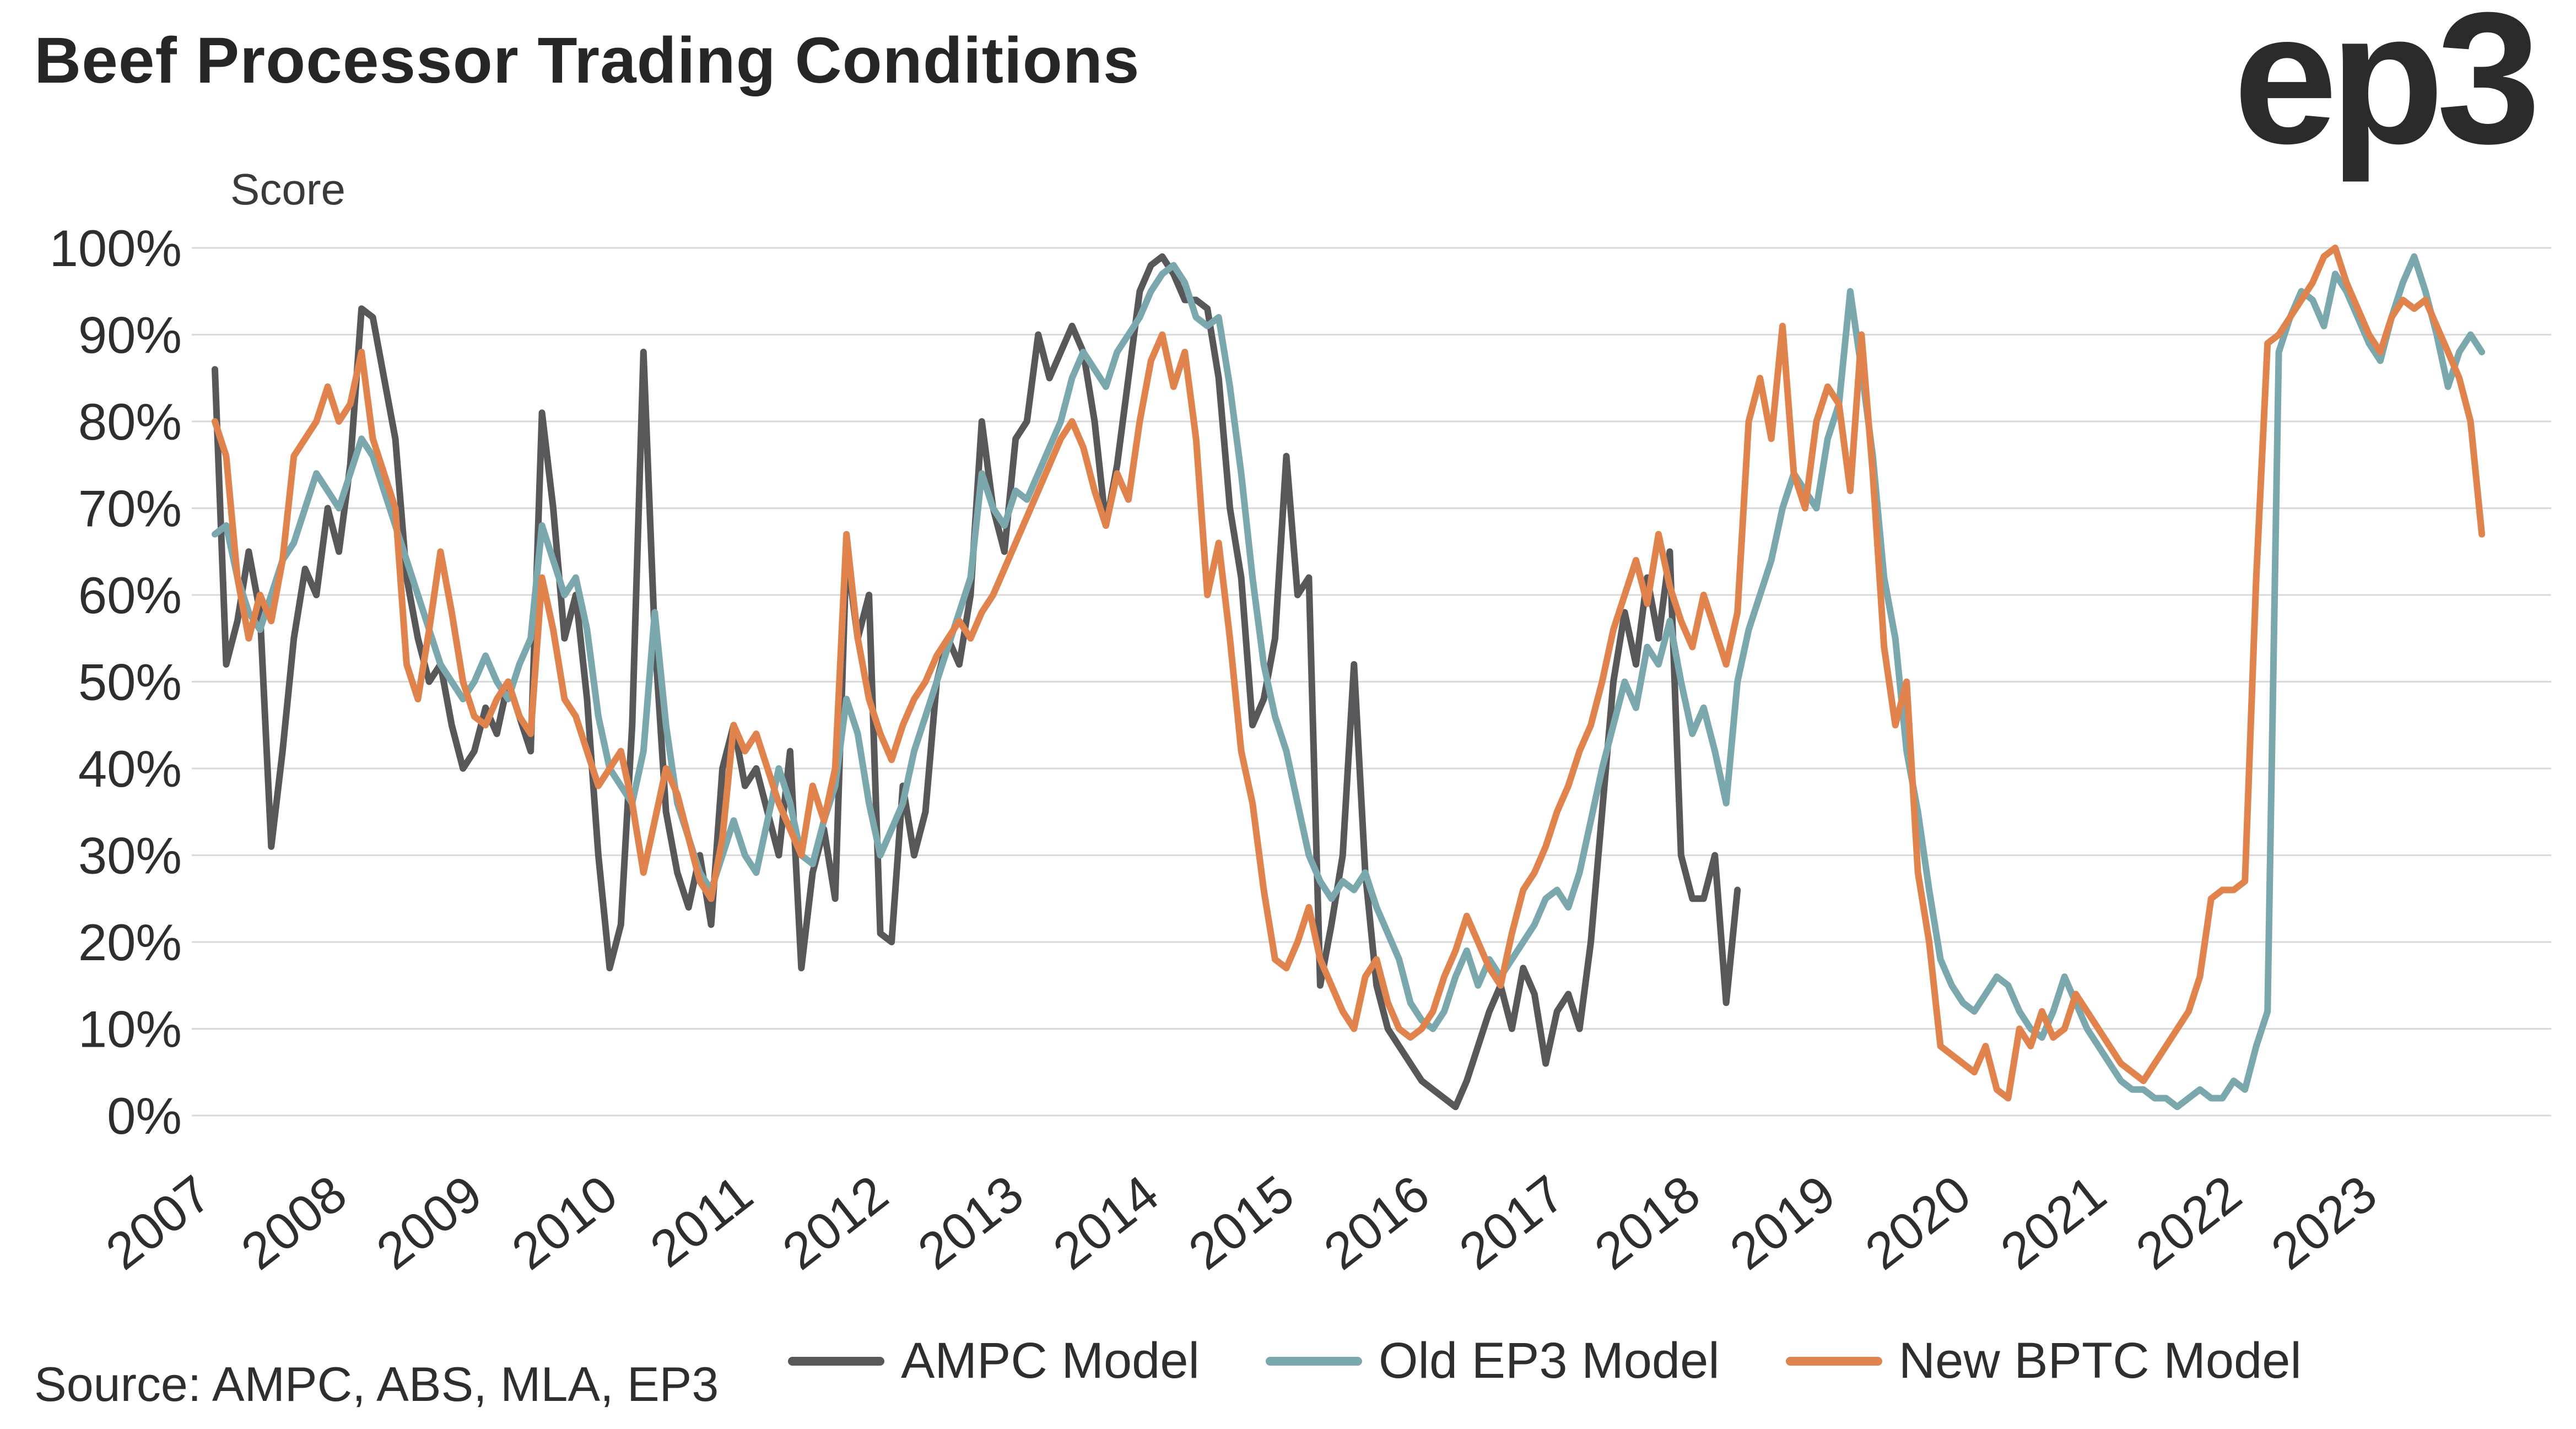 The width and height of the screenshot is (2576, 1429). Describe the element at coordinates (130, 422) in the screenshot. I see `y-tick-label: 80%` at that location.